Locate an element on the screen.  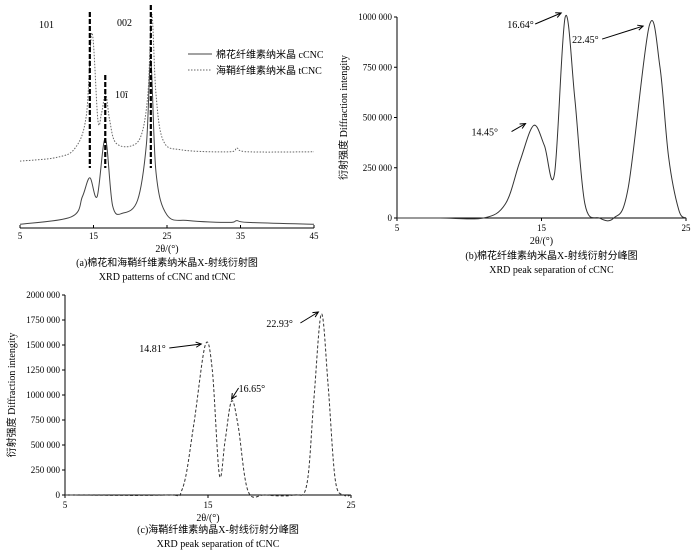
c-peak-label: 16.65° is located at coordinates (252, 389).